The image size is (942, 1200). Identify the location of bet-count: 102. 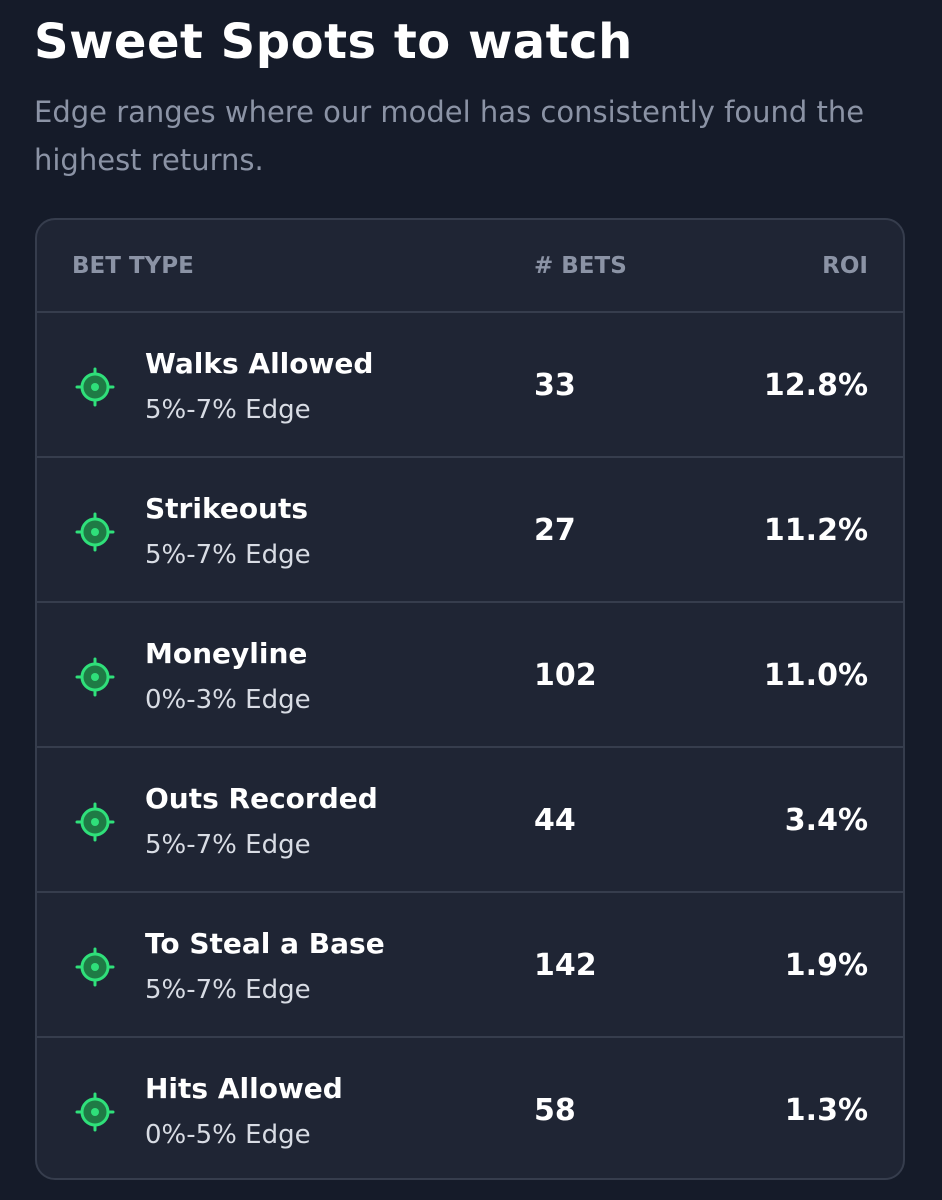
(565, 675).